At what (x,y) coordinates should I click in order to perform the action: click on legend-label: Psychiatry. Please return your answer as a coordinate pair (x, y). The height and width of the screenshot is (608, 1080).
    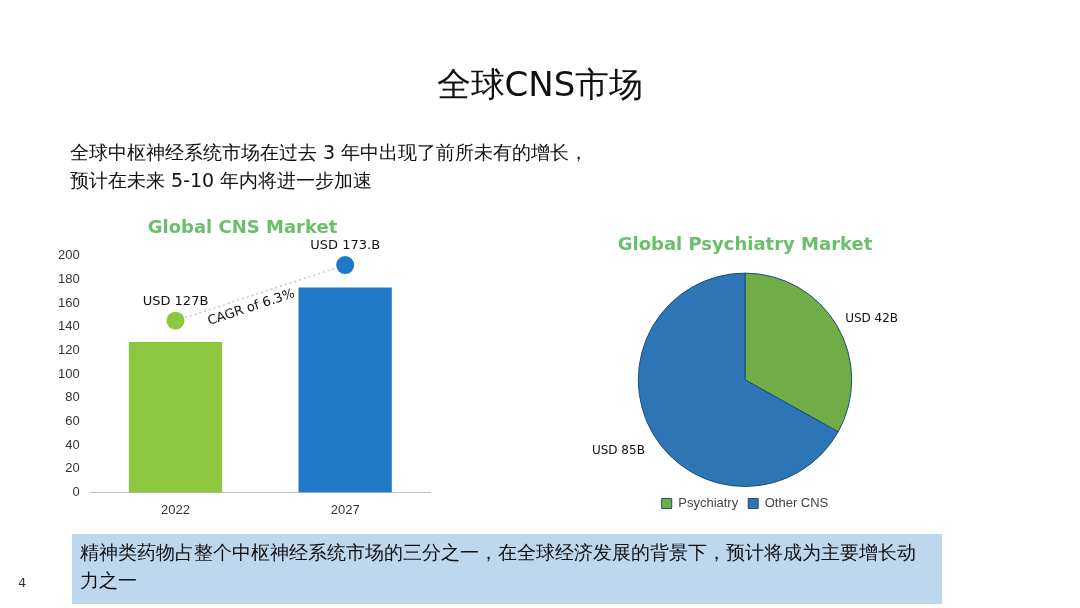
    Looking at the image, I should click on (708, 503).